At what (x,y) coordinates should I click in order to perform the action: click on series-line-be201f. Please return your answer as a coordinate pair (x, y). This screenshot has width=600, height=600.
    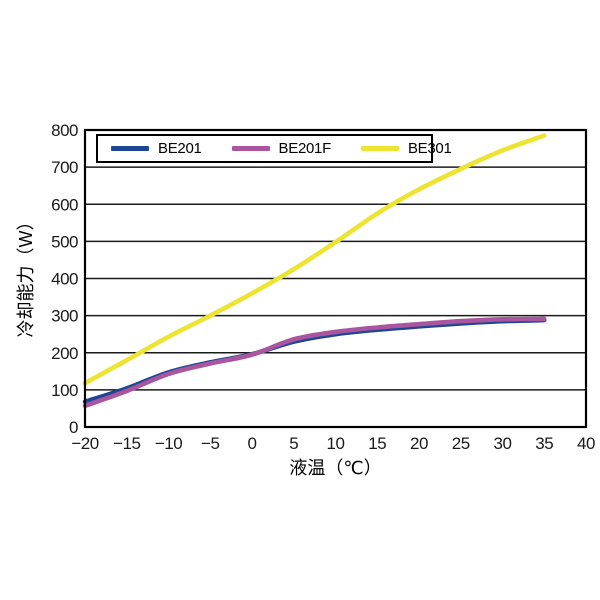
    Looking at the image, I should click on (314, 362).